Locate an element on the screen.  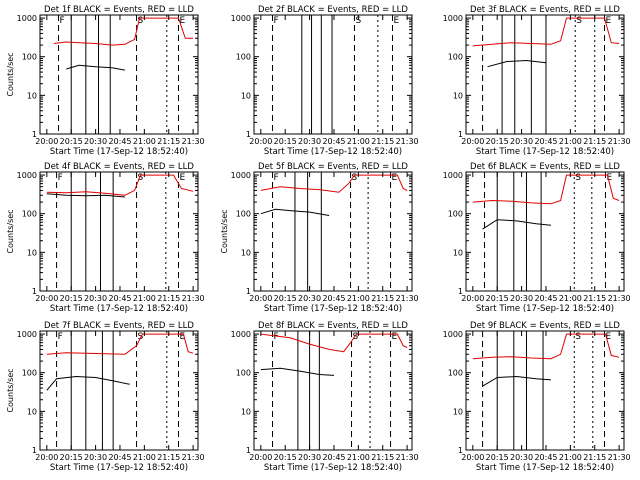
panel-title: Det 5f BLACK = Events, RED = LLD is located at coordinates (333, 167).